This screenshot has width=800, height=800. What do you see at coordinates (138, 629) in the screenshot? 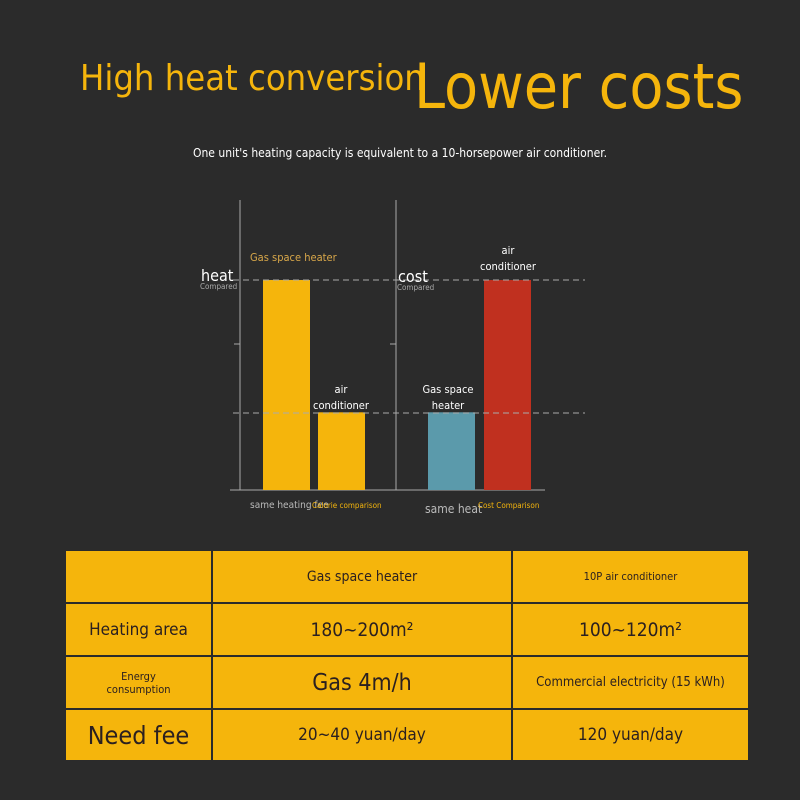
I see `table-cell: Heating area` at bounding box center [138, 629].